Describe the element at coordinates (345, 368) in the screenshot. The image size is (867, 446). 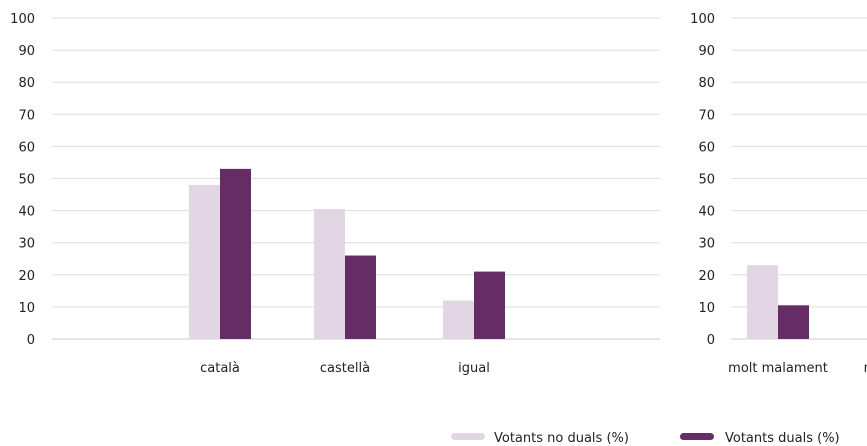
I see `x-category-label: castellà` at that location.